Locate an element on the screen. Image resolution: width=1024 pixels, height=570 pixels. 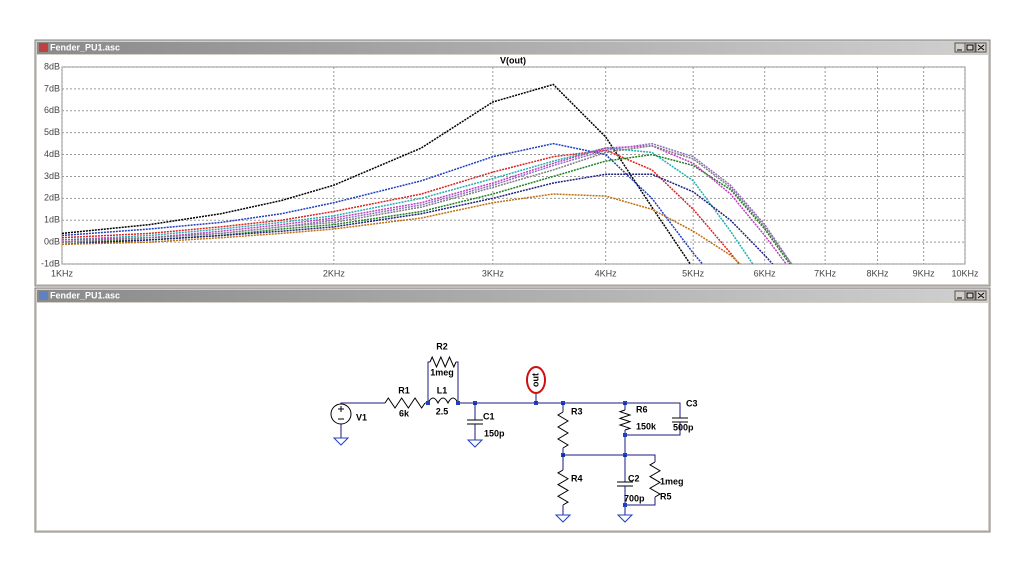
y-tick-label: -1dB is located at coordinates (50, 263).